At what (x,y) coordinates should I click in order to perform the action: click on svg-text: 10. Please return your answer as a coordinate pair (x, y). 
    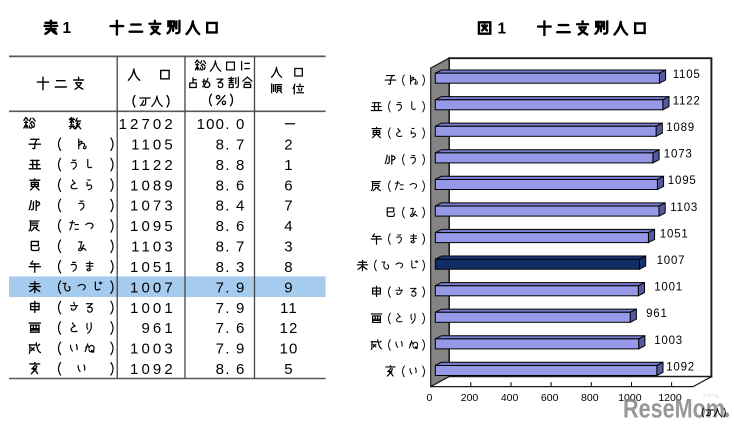
    Looking at the image, I should click on (288, 349).